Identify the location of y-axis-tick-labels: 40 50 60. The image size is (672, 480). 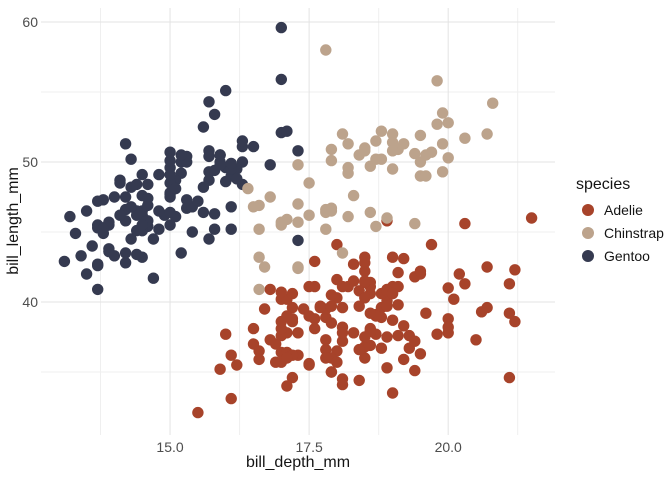
(19, 240).